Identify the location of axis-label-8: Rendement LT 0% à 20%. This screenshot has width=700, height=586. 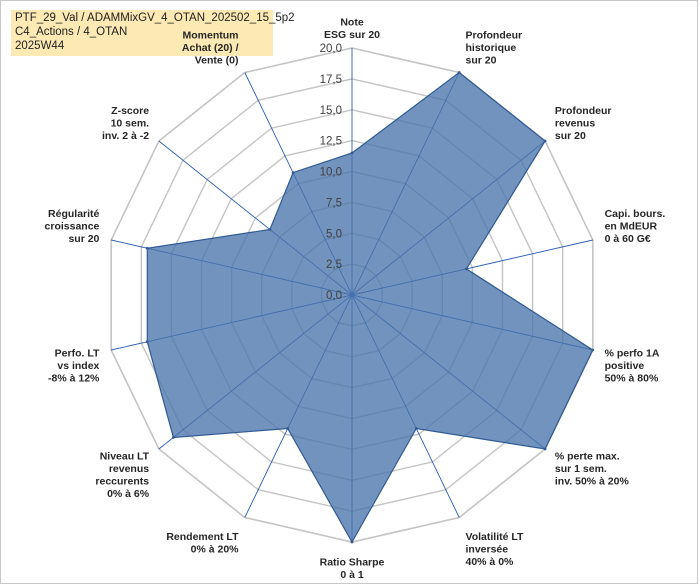
(202, 543).